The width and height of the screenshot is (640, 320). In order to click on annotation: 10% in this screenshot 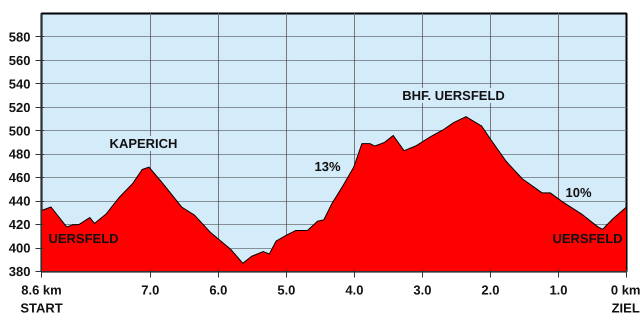, I will do `click(578, 192)`.